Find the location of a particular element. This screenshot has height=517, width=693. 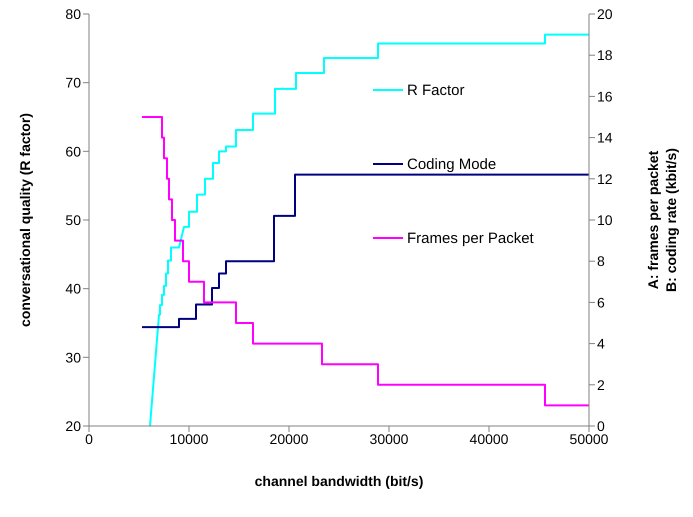

x-tick-label: 20000 is located at coordinates (289, 438).